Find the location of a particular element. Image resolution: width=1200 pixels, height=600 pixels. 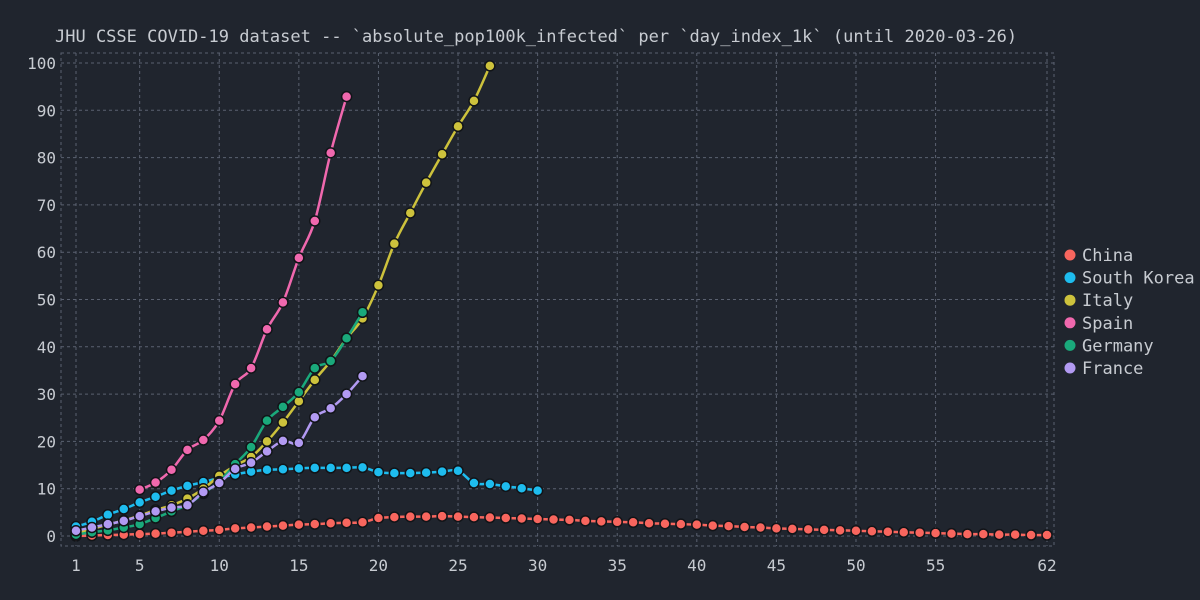

x-tick-label: 5 is located at coordinates (140, 565).